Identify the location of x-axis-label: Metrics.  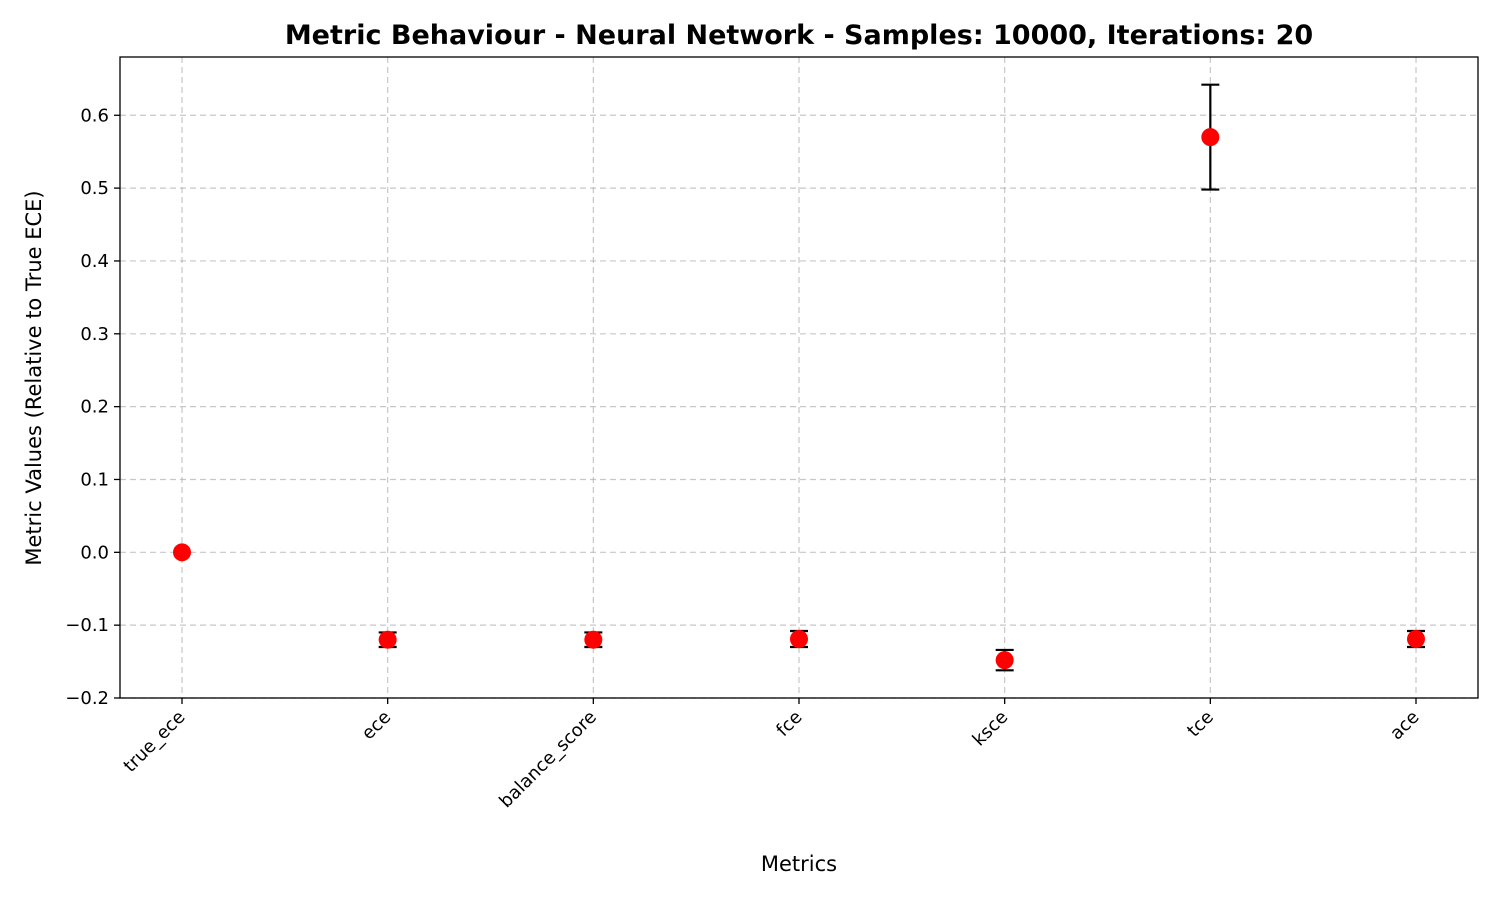
(799, 864).